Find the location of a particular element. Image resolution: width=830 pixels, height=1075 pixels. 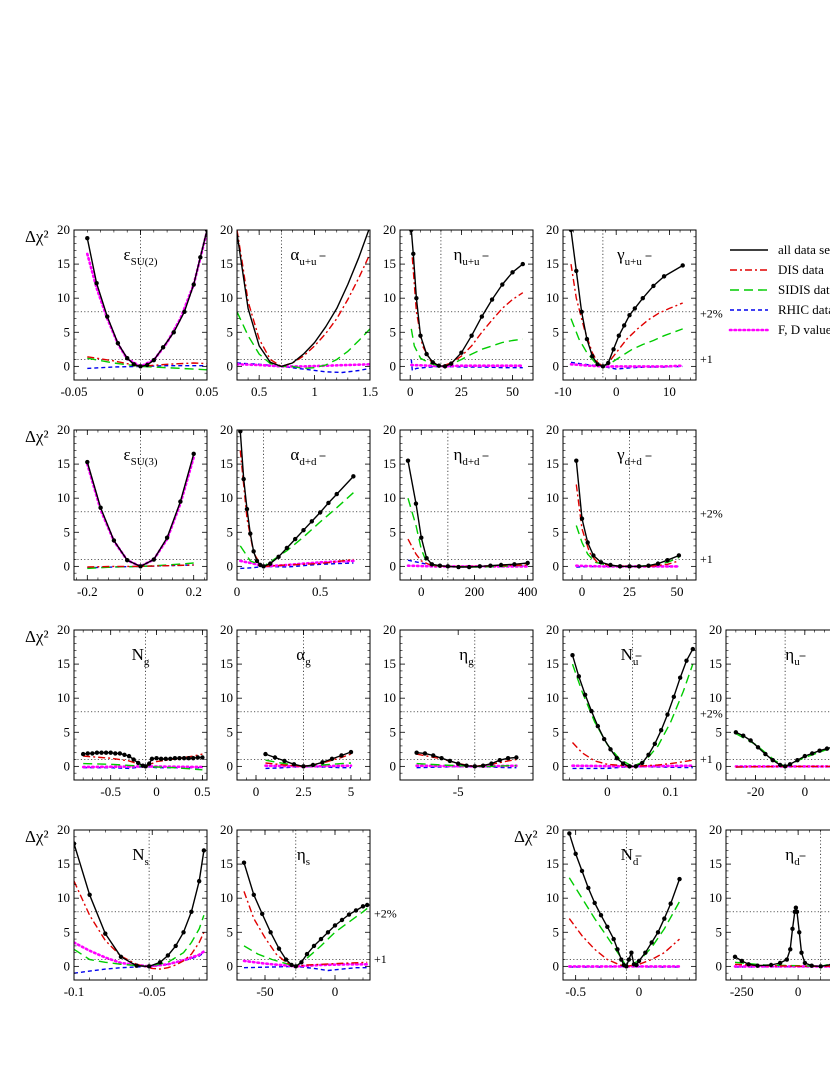

x-tick-label: -250 is located at coordinates (742, 991).